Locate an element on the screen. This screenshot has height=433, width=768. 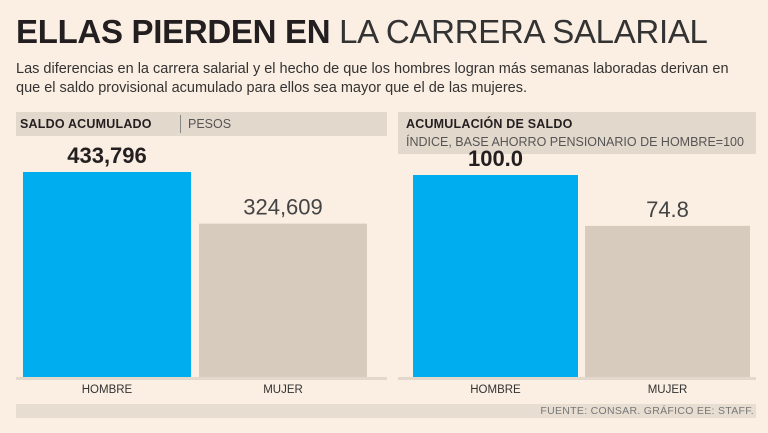
data-label-hombre: 433,796 is located at coordinates (107, 155).